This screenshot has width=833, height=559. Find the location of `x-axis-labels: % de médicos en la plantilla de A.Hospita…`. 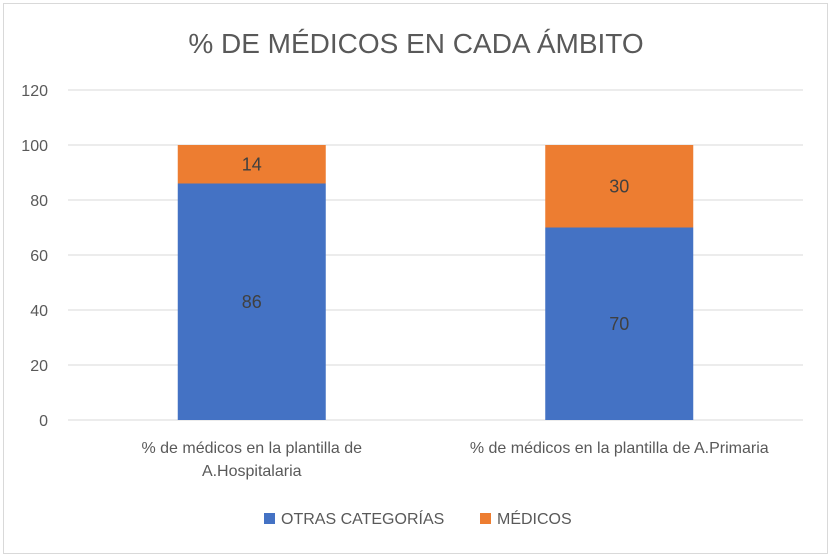

x-axis-labels: % de médicos en la plantilla de A.Hospita… is located at coordinates (454, 460).